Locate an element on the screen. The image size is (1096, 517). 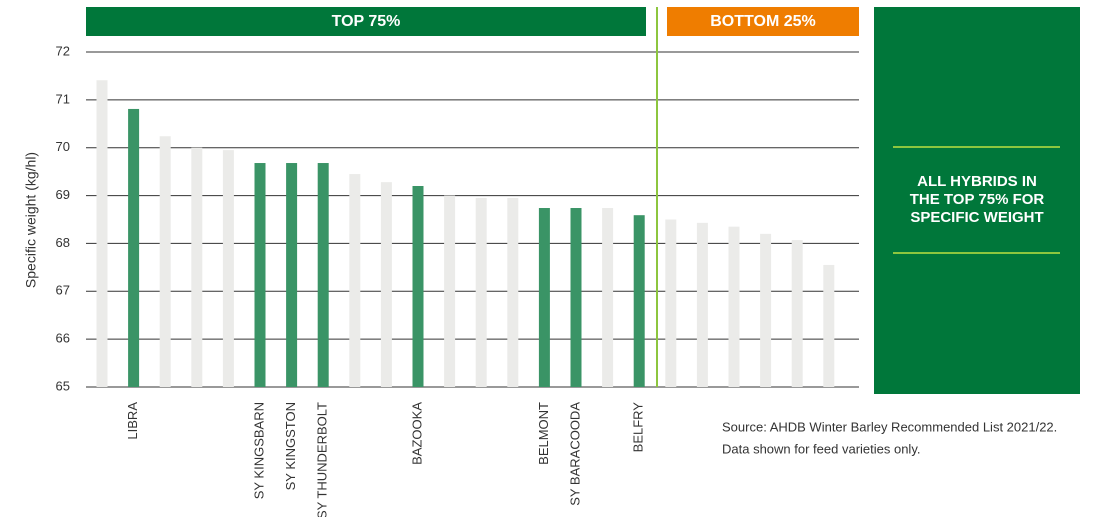
bottom-label: BOTTOM 25% is located at coordinates (763, 21).